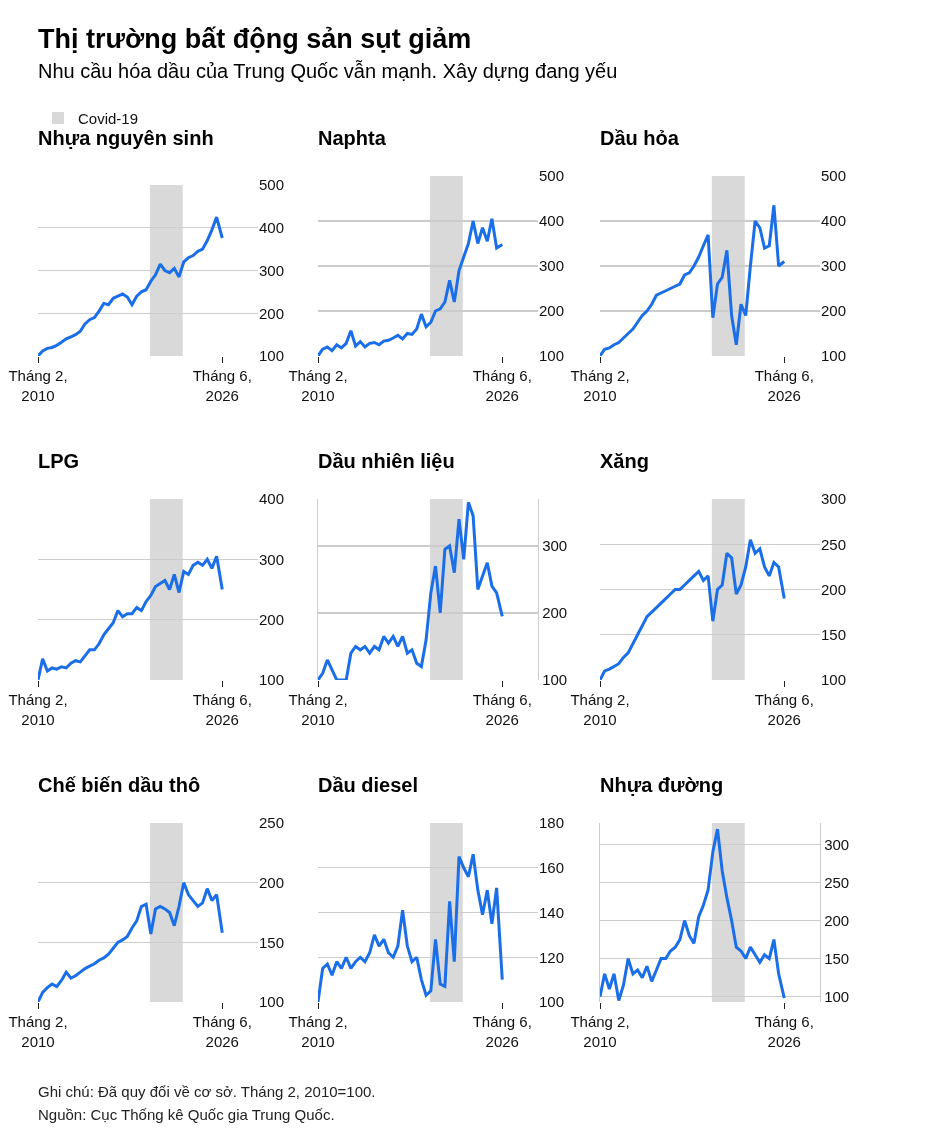 The width and height of the screenshot is (928, 1147). What do you see at coordinates (552, 823) in the screenshot?
I see `y-tick-label: 180` at bounding box center [552, 823].